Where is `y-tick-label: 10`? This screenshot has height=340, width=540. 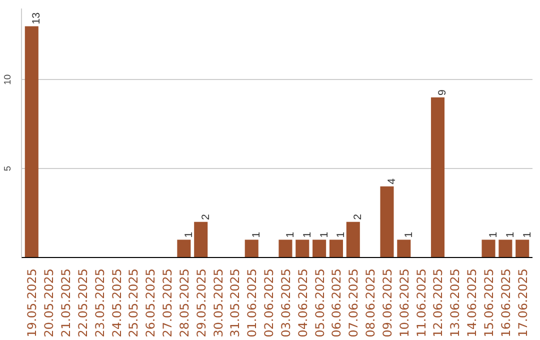 y-tick-label: 10 is located at coordinates (7, 79).